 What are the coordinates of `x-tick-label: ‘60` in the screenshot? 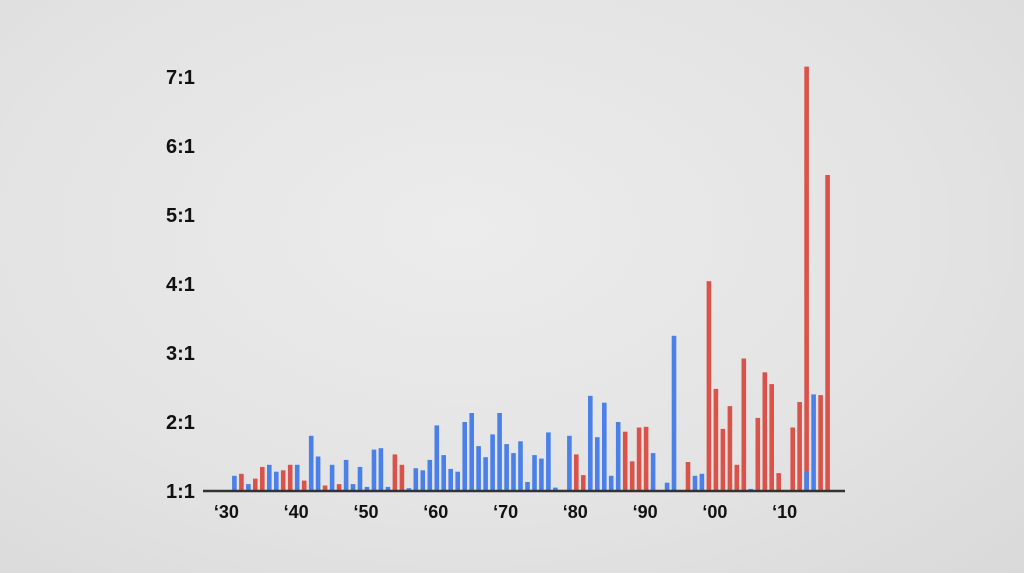 It's located at (435, 512).